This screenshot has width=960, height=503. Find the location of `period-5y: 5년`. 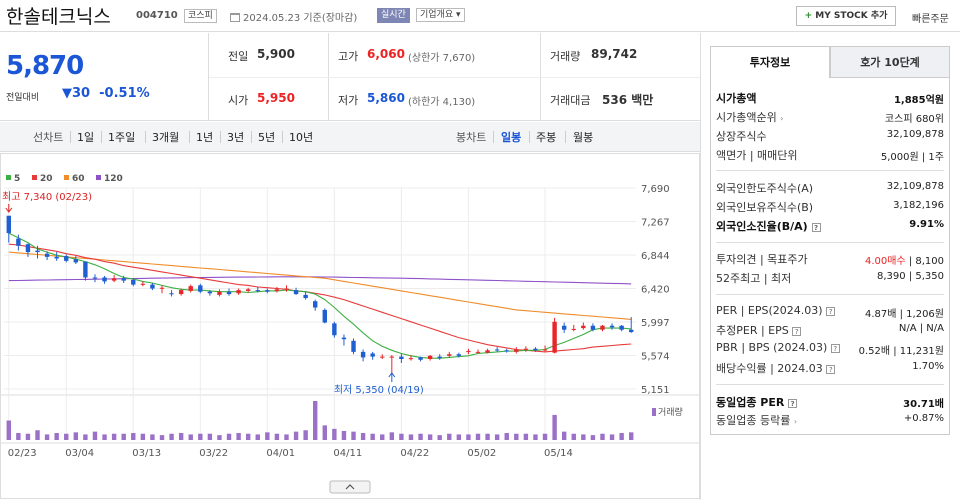

period-5y: 5년 is located at coordinates (267, 137).